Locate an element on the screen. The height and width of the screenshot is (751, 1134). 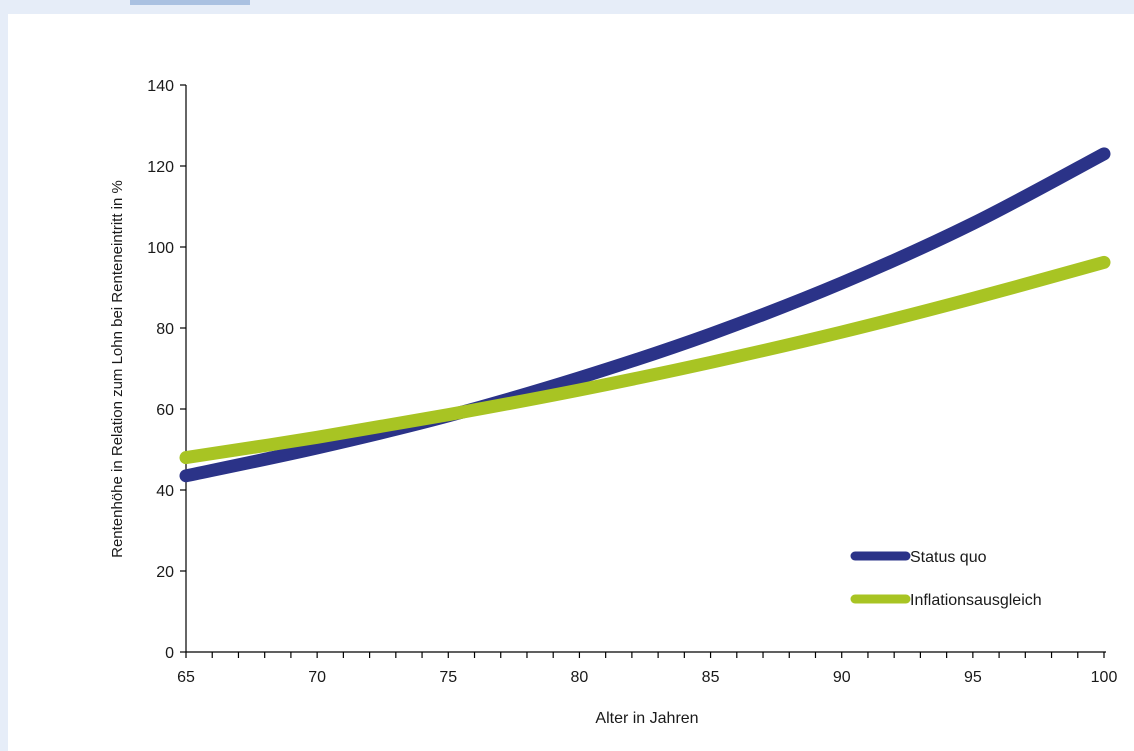
legend-label: Inflationsausgleich is located at coordinates (976, 600).